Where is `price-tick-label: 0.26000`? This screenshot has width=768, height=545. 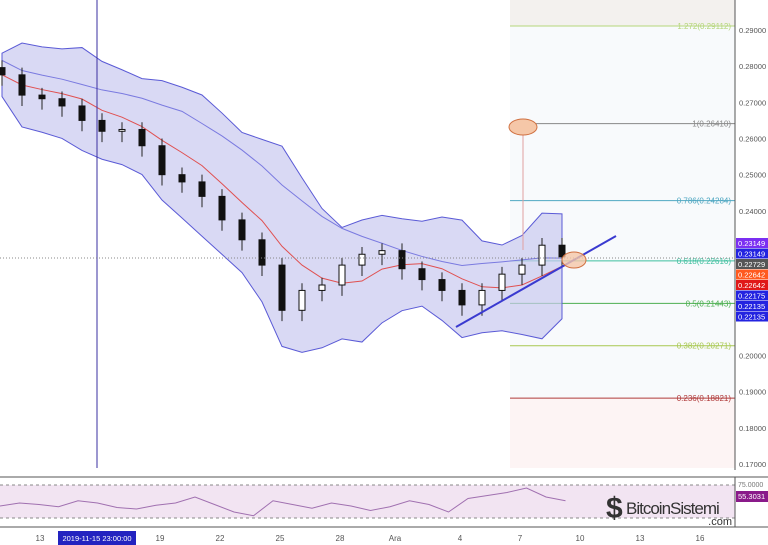
price-tick-label: 0.26000 is located at coordinates (752, 139).